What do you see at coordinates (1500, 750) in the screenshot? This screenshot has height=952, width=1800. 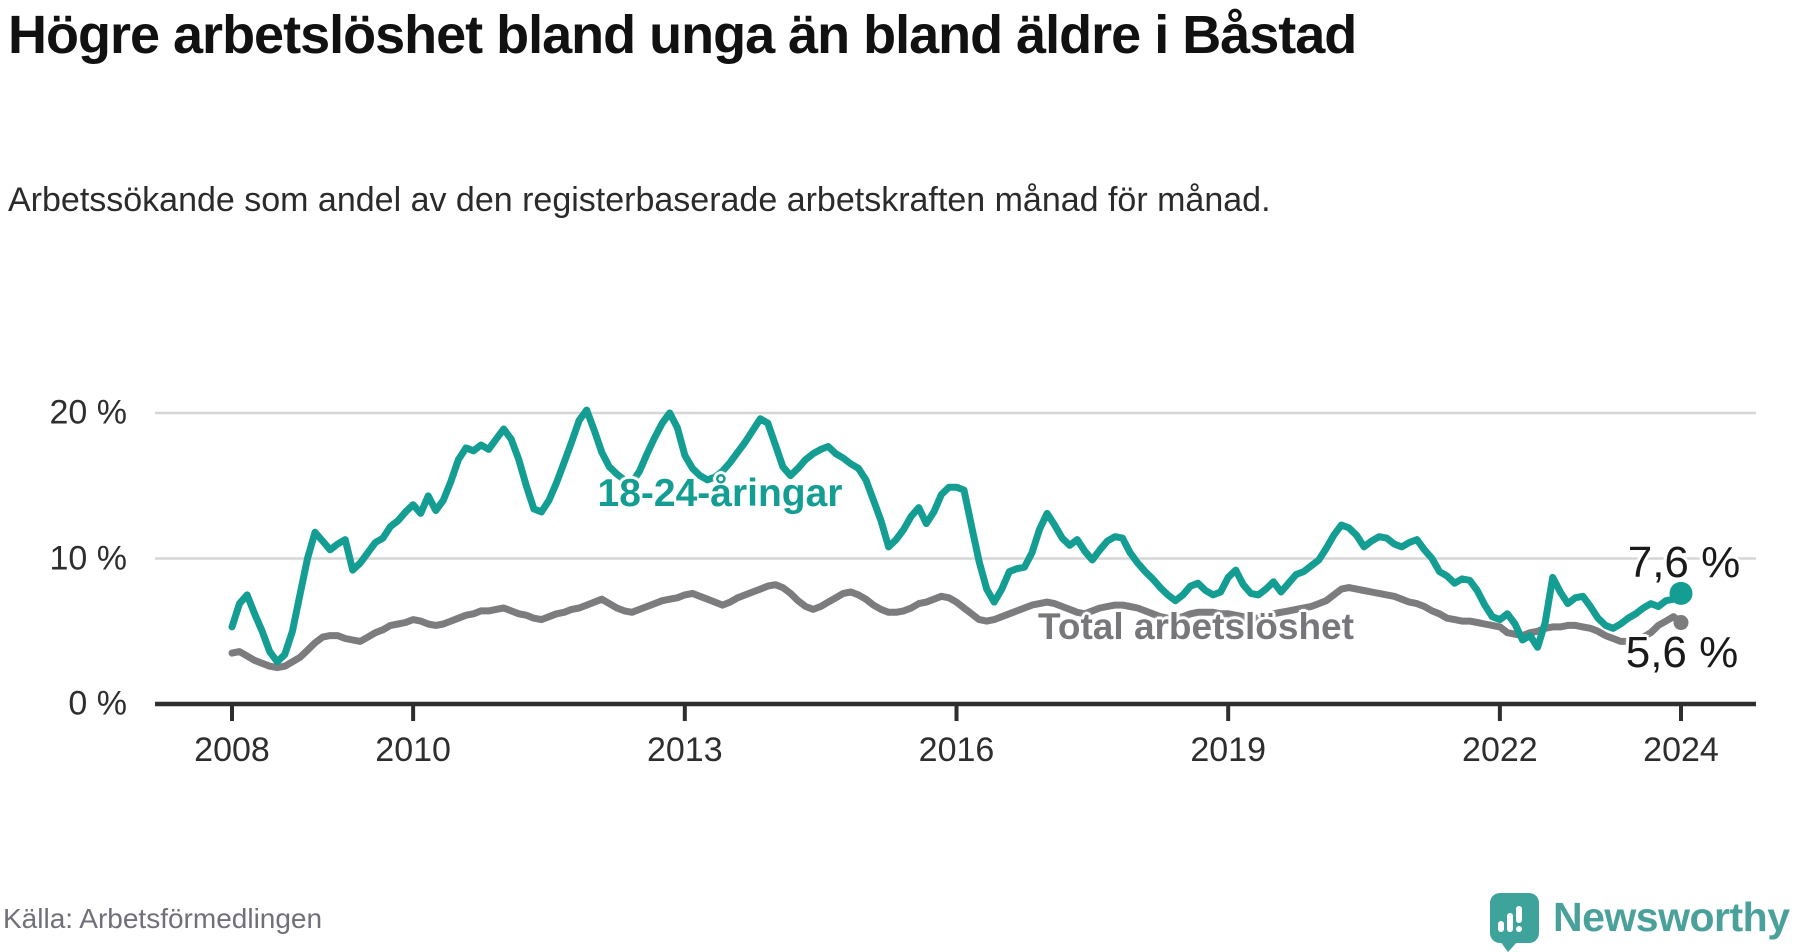 I see `x-axis-label: 2022` at bounding box center [1500, 750].